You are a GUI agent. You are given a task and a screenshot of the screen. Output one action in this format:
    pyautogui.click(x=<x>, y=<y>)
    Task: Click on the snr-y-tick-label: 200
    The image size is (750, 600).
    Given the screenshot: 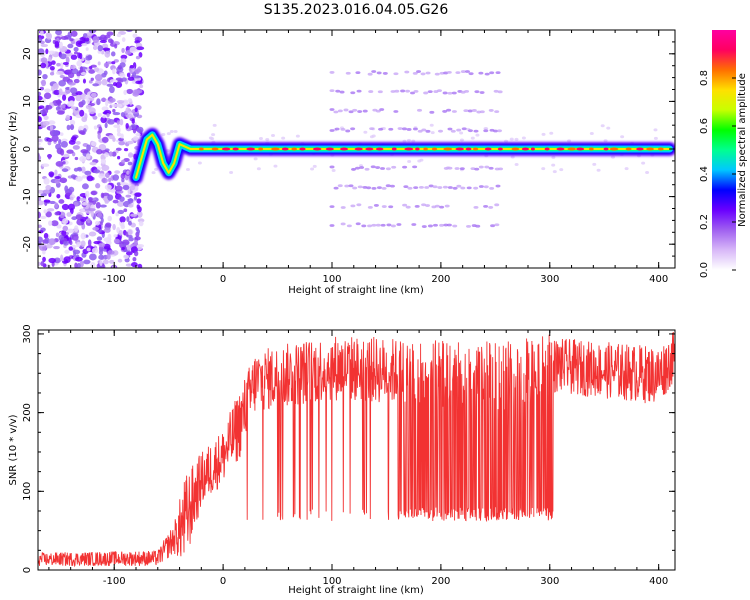 What is the action you would take?
    pyautogui.click(x=27, y=412)
    